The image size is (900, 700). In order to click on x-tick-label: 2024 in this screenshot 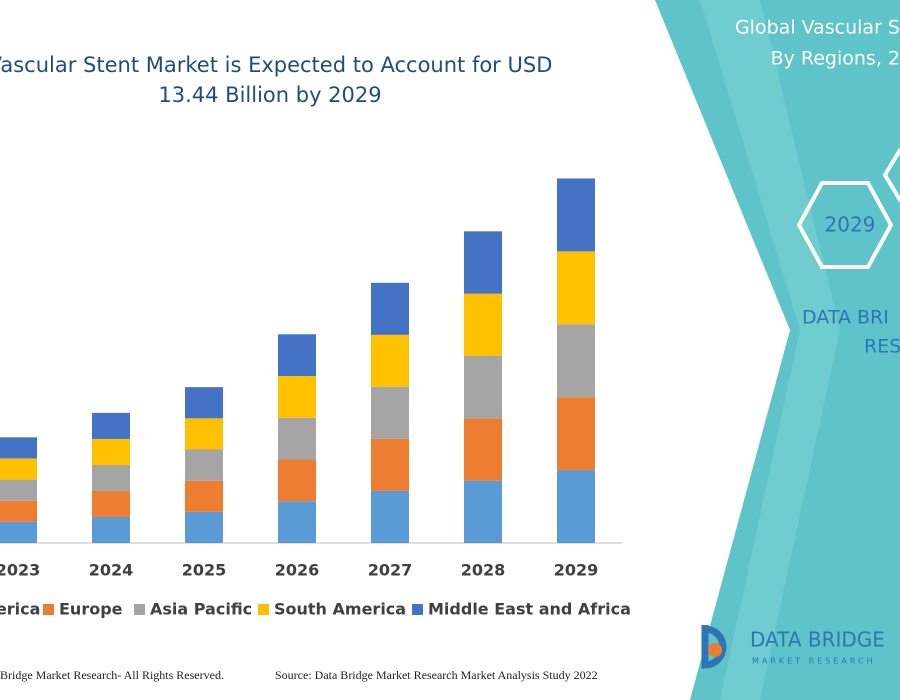, I will do `click(111, 570)`.